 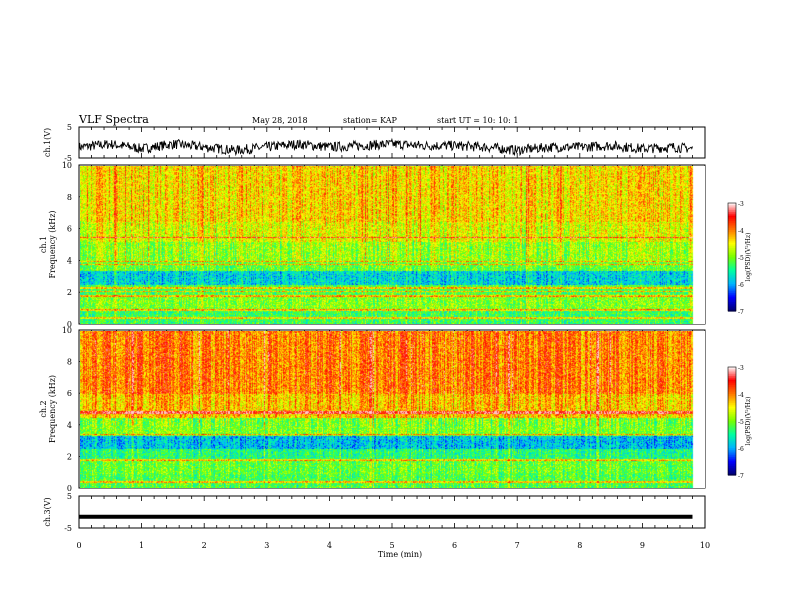 What do you see at coordinates (52, 409) in the screenshot?
I see `y-axis-label: Frequency (kHz)` at bounding box center [52, 409].